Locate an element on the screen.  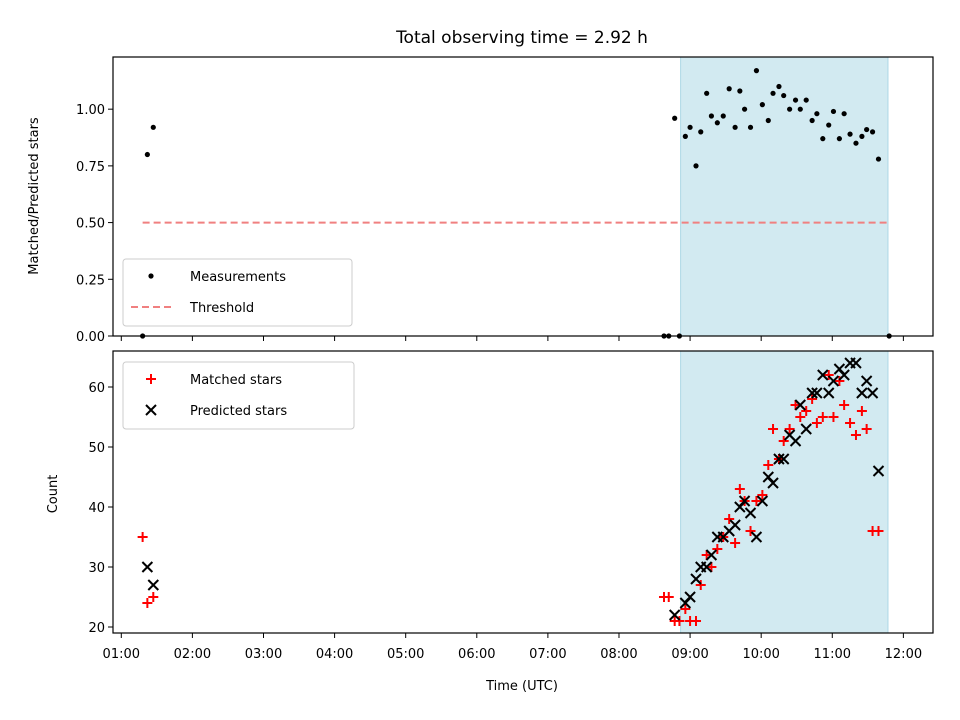
bottom-x-tick-label: 10:00 is located at coordinates (760, 654).